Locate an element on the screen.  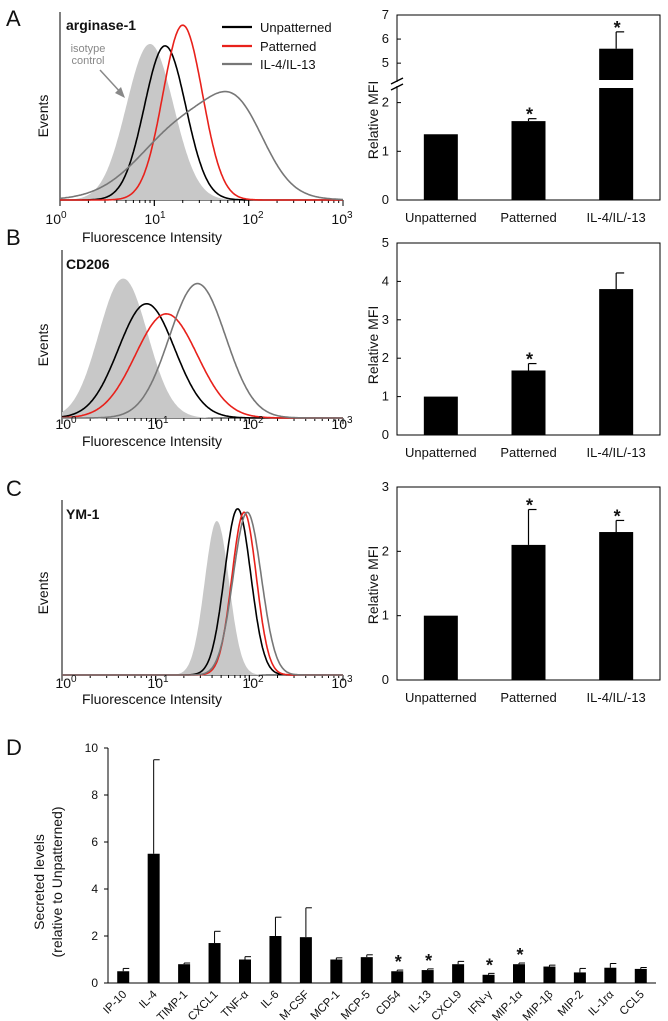
d-category-label: MIP-2 is located at coordinates (571, 1004).